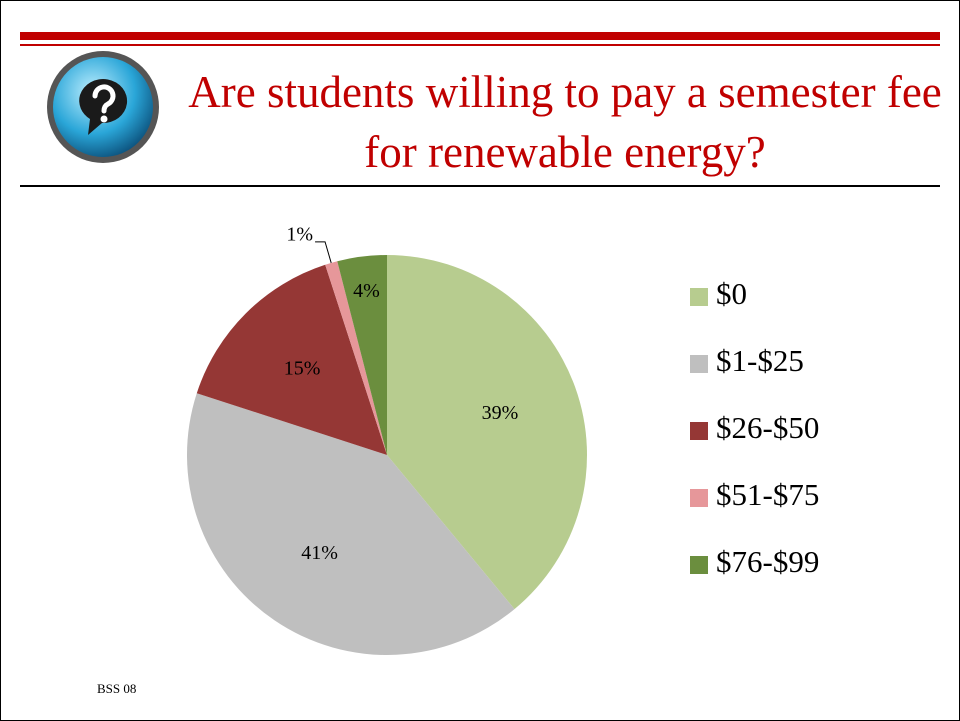 This screenshot has width=960, height=721. I want to click on title-rule, so click(480, 186).